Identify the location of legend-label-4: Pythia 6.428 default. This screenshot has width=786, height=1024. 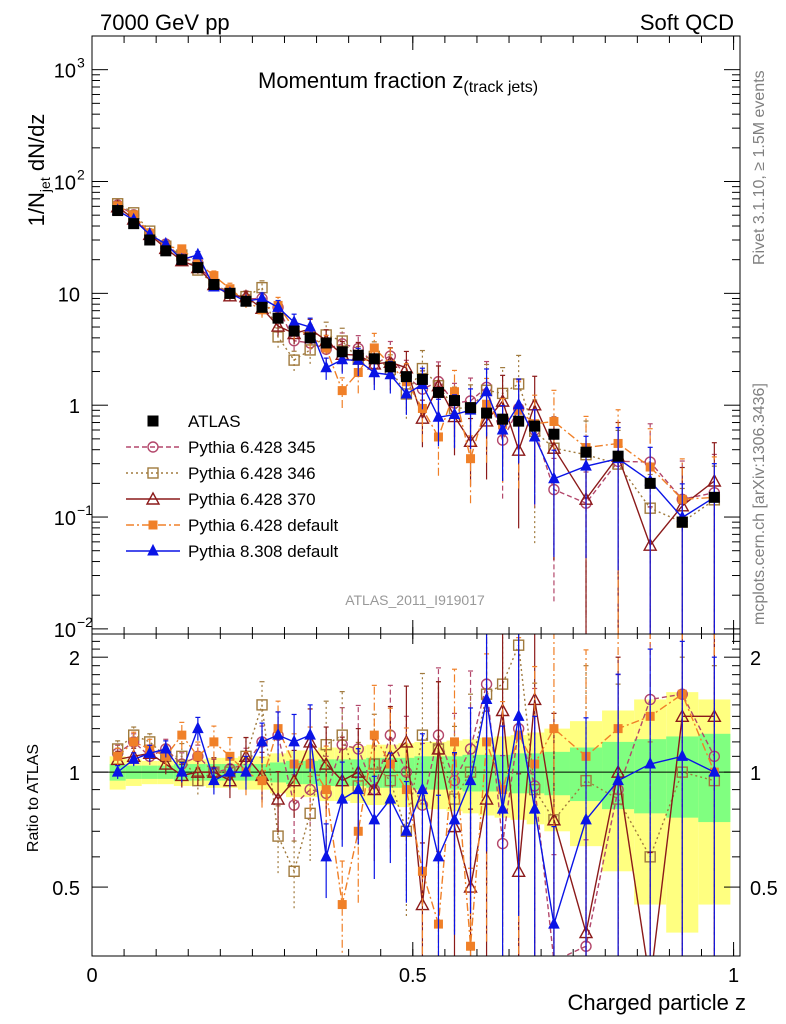
(263, 525).